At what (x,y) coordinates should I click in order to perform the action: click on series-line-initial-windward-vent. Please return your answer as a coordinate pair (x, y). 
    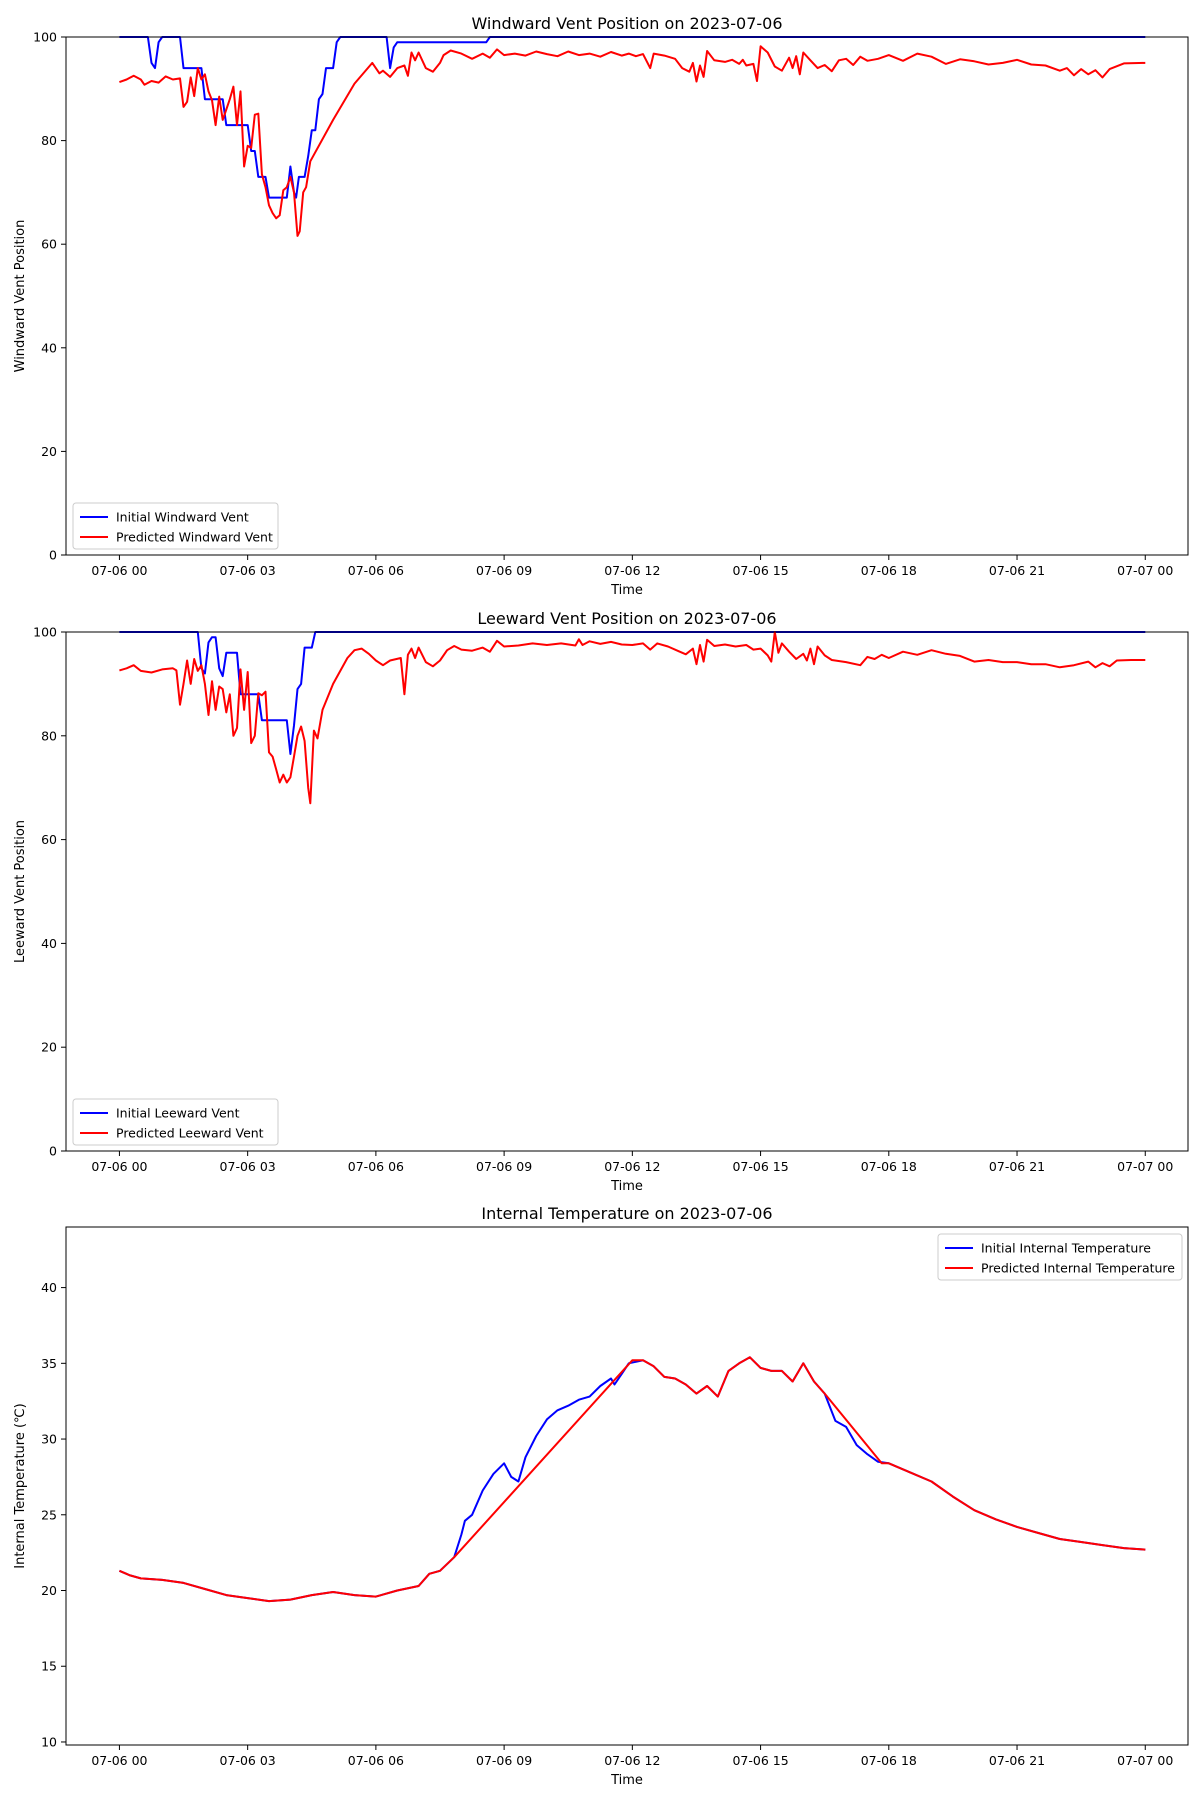
    Looking at the image, I should click on (632, 117).